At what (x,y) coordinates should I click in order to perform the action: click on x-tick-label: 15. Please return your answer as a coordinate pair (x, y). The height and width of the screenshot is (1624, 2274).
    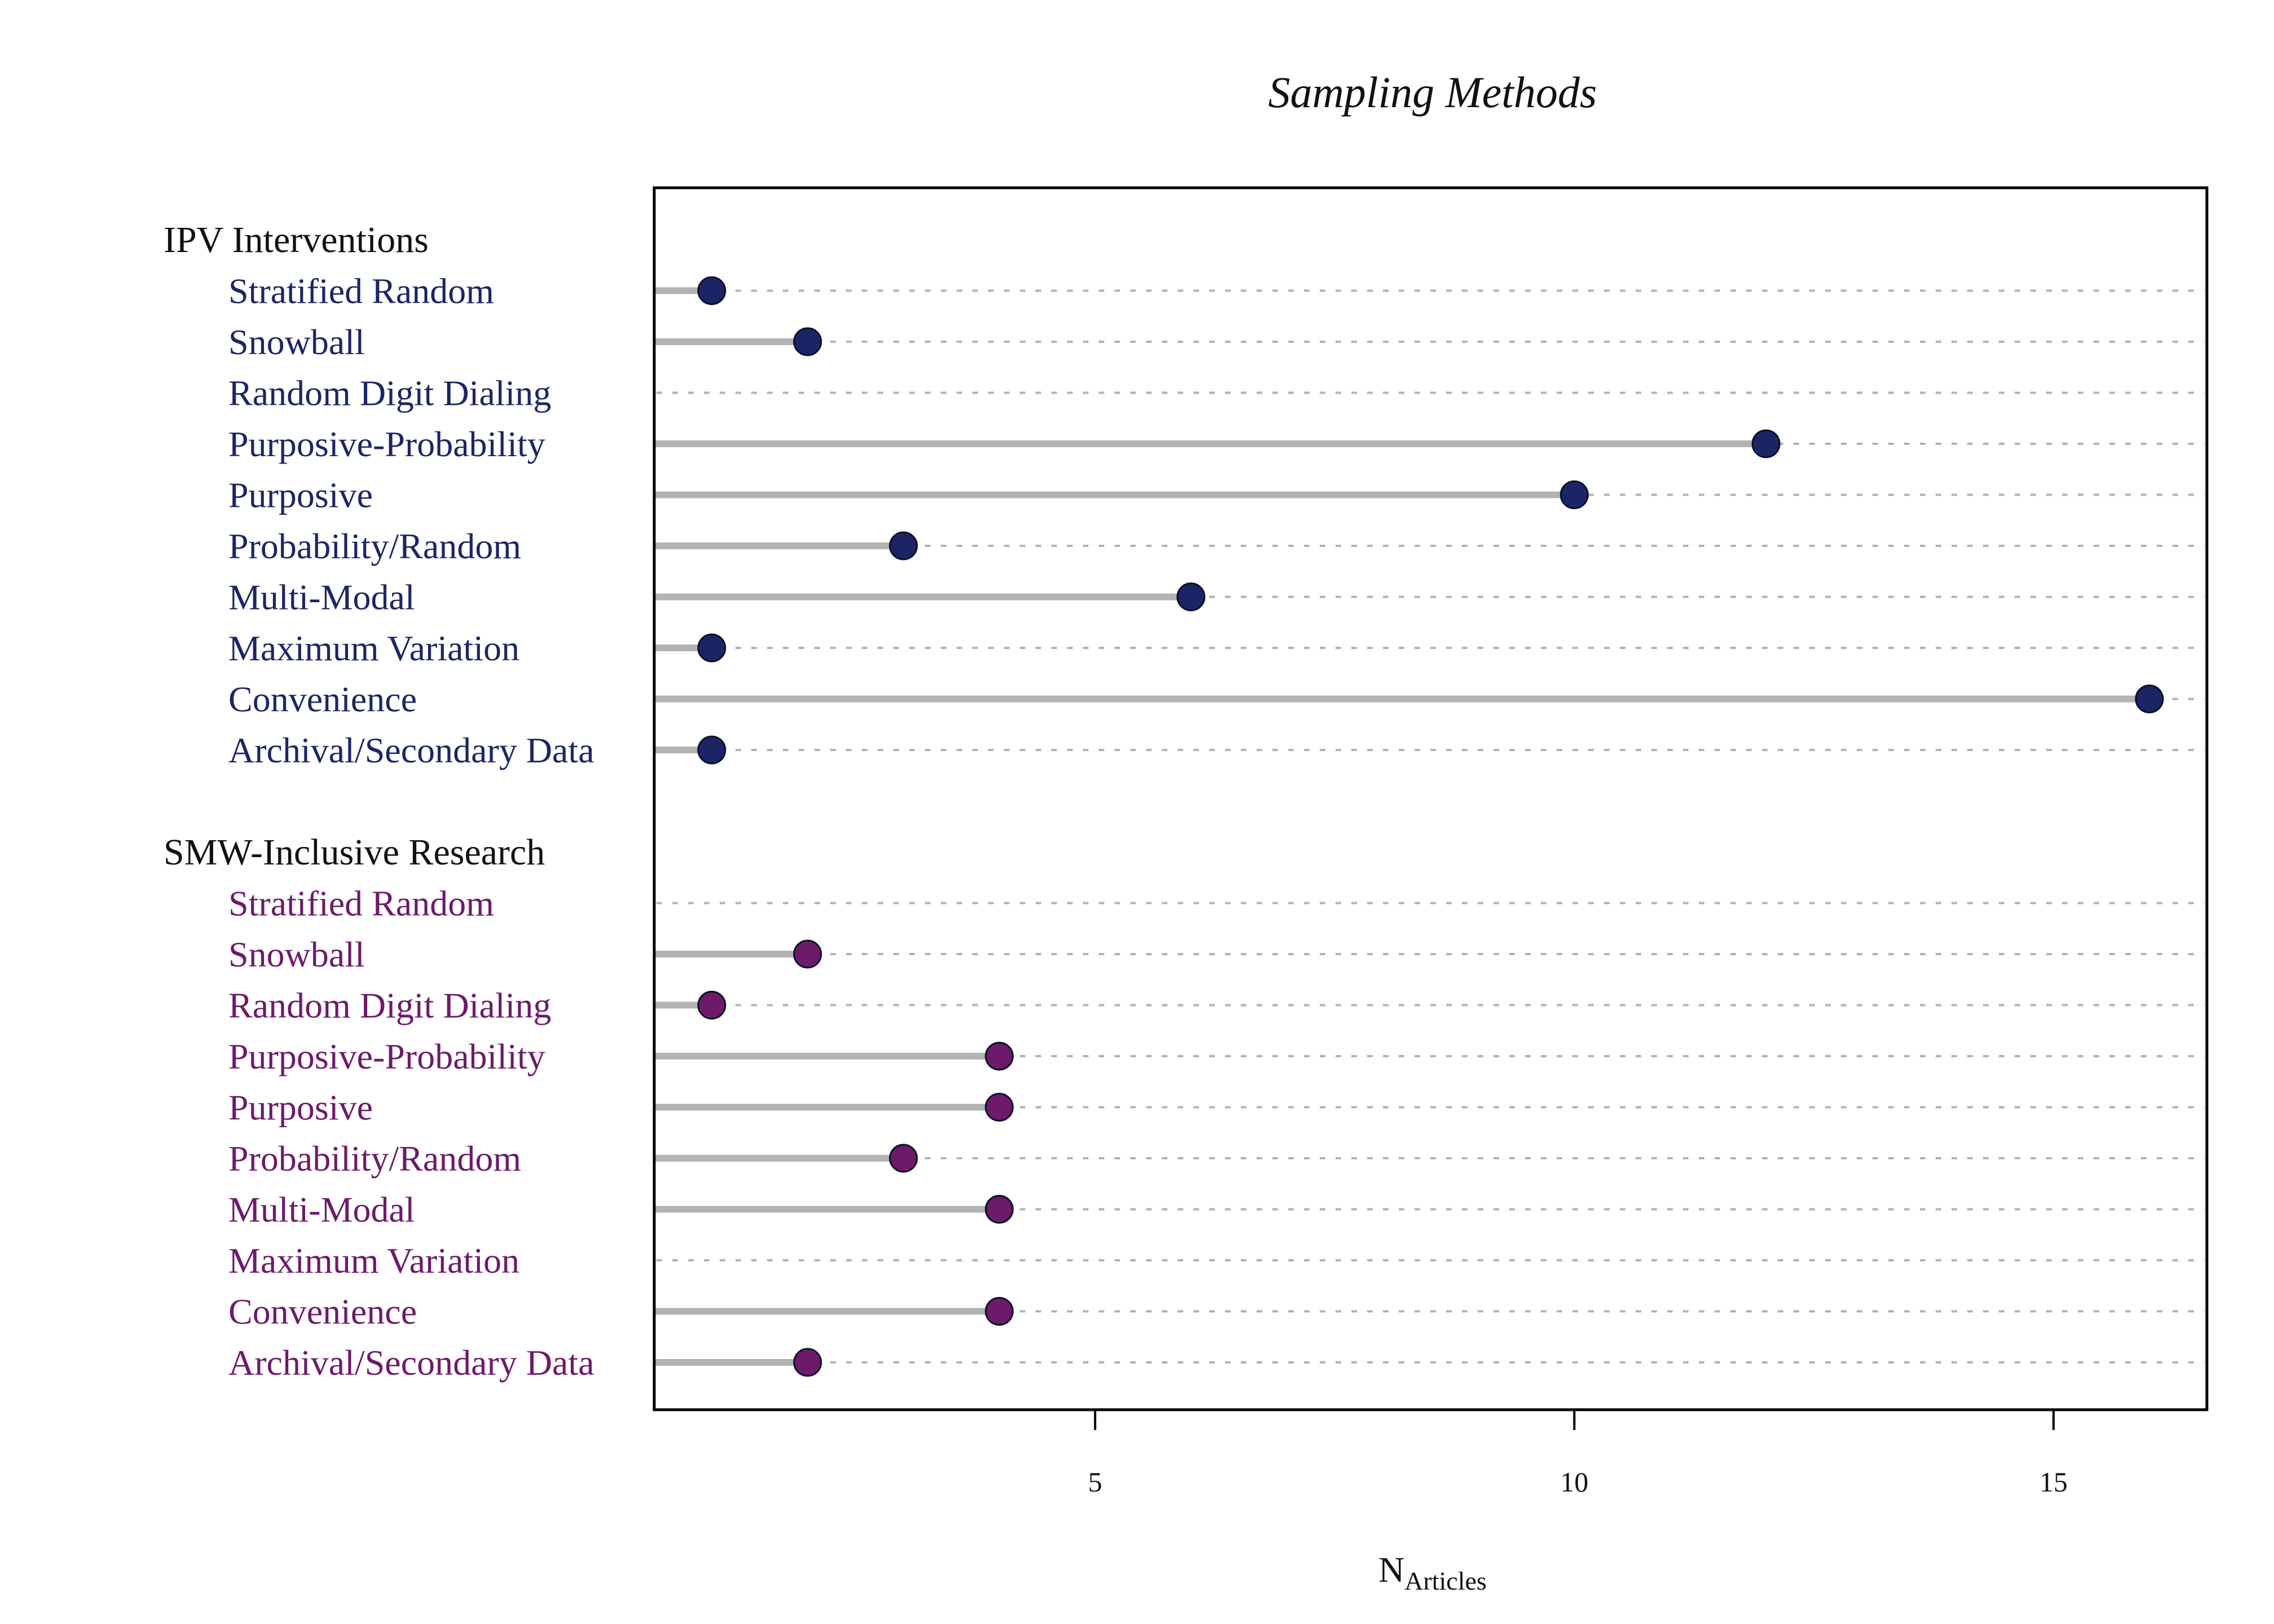
    Looking at the image, I should click on (2053, 1482).